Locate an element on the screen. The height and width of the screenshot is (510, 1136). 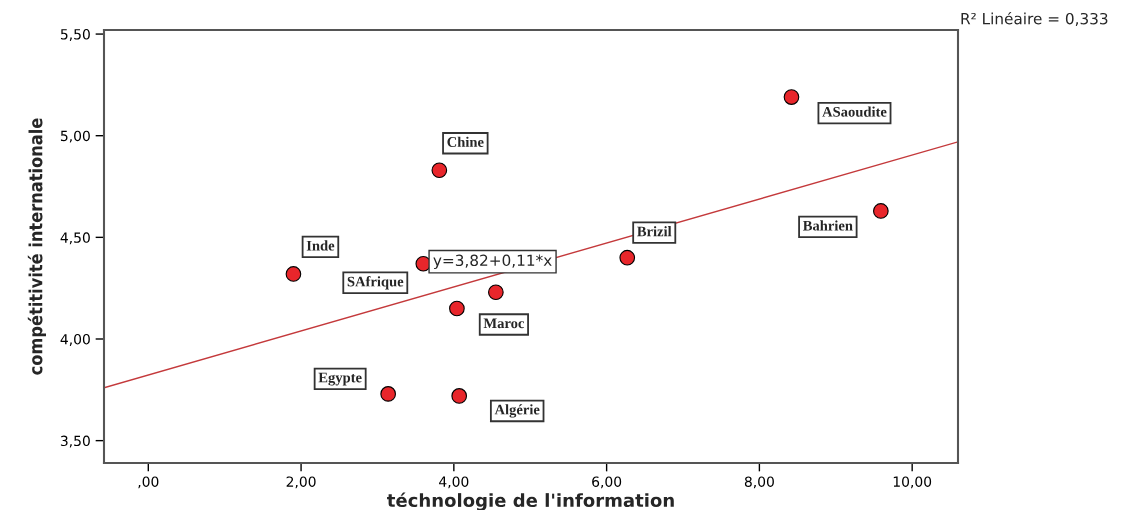
annotation: Chine is located at coordinates (465, 141).